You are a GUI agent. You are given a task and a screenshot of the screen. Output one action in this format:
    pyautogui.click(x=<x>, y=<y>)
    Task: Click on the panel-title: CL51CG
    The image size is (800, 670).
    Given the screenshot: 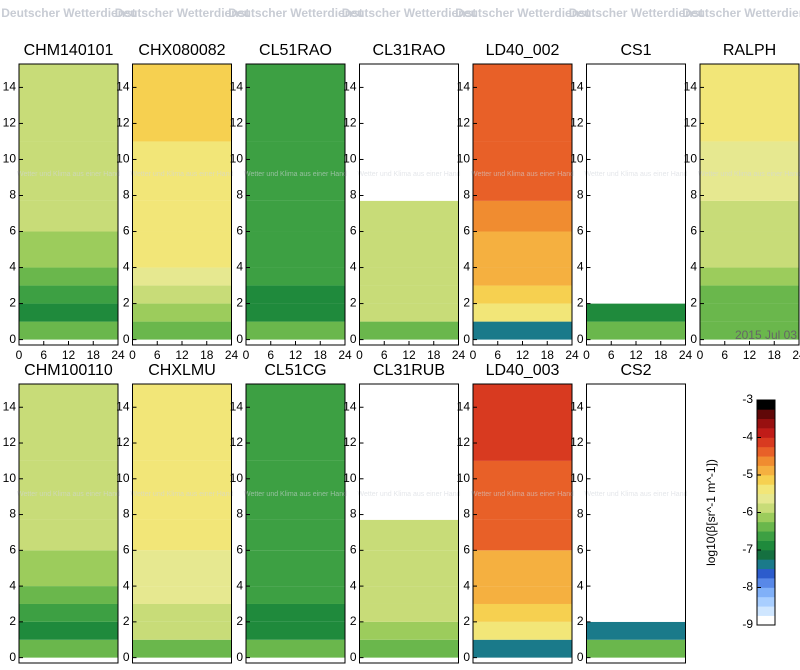 What is the action you would take?
    pyautogui.click(x=295, y=370)
    